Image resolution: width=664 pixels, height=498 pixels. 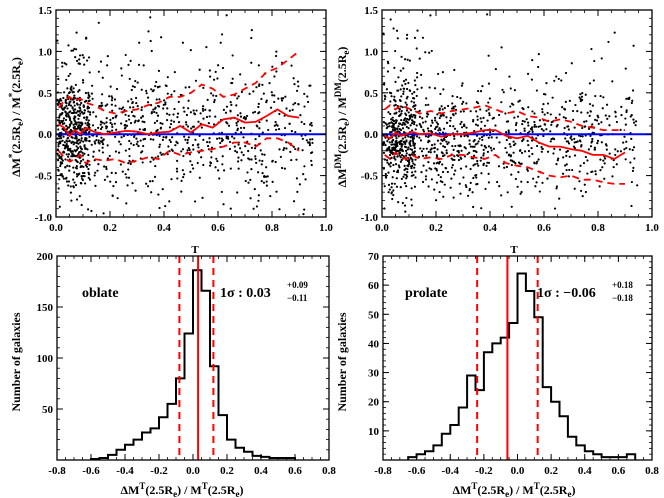 I want to click on x-tick-label: 0.4, so click(x=261, y=471).